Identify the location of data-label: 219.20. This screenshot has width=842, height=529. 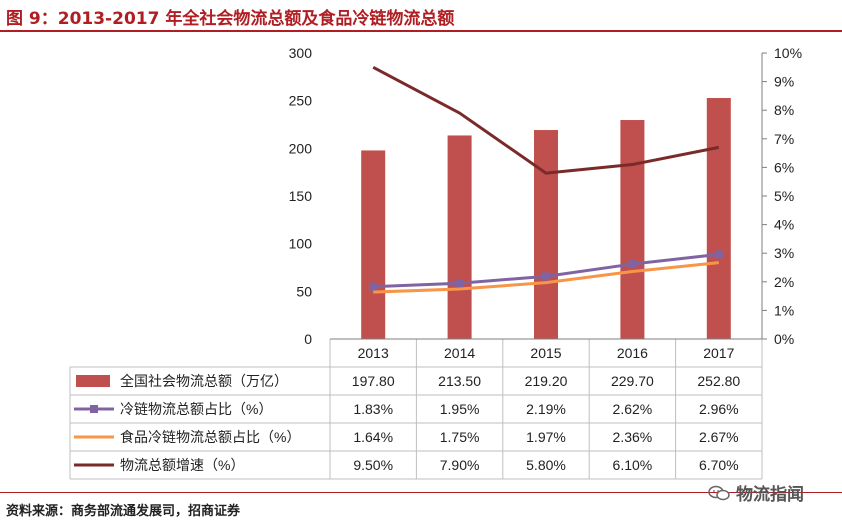
(546, 381).